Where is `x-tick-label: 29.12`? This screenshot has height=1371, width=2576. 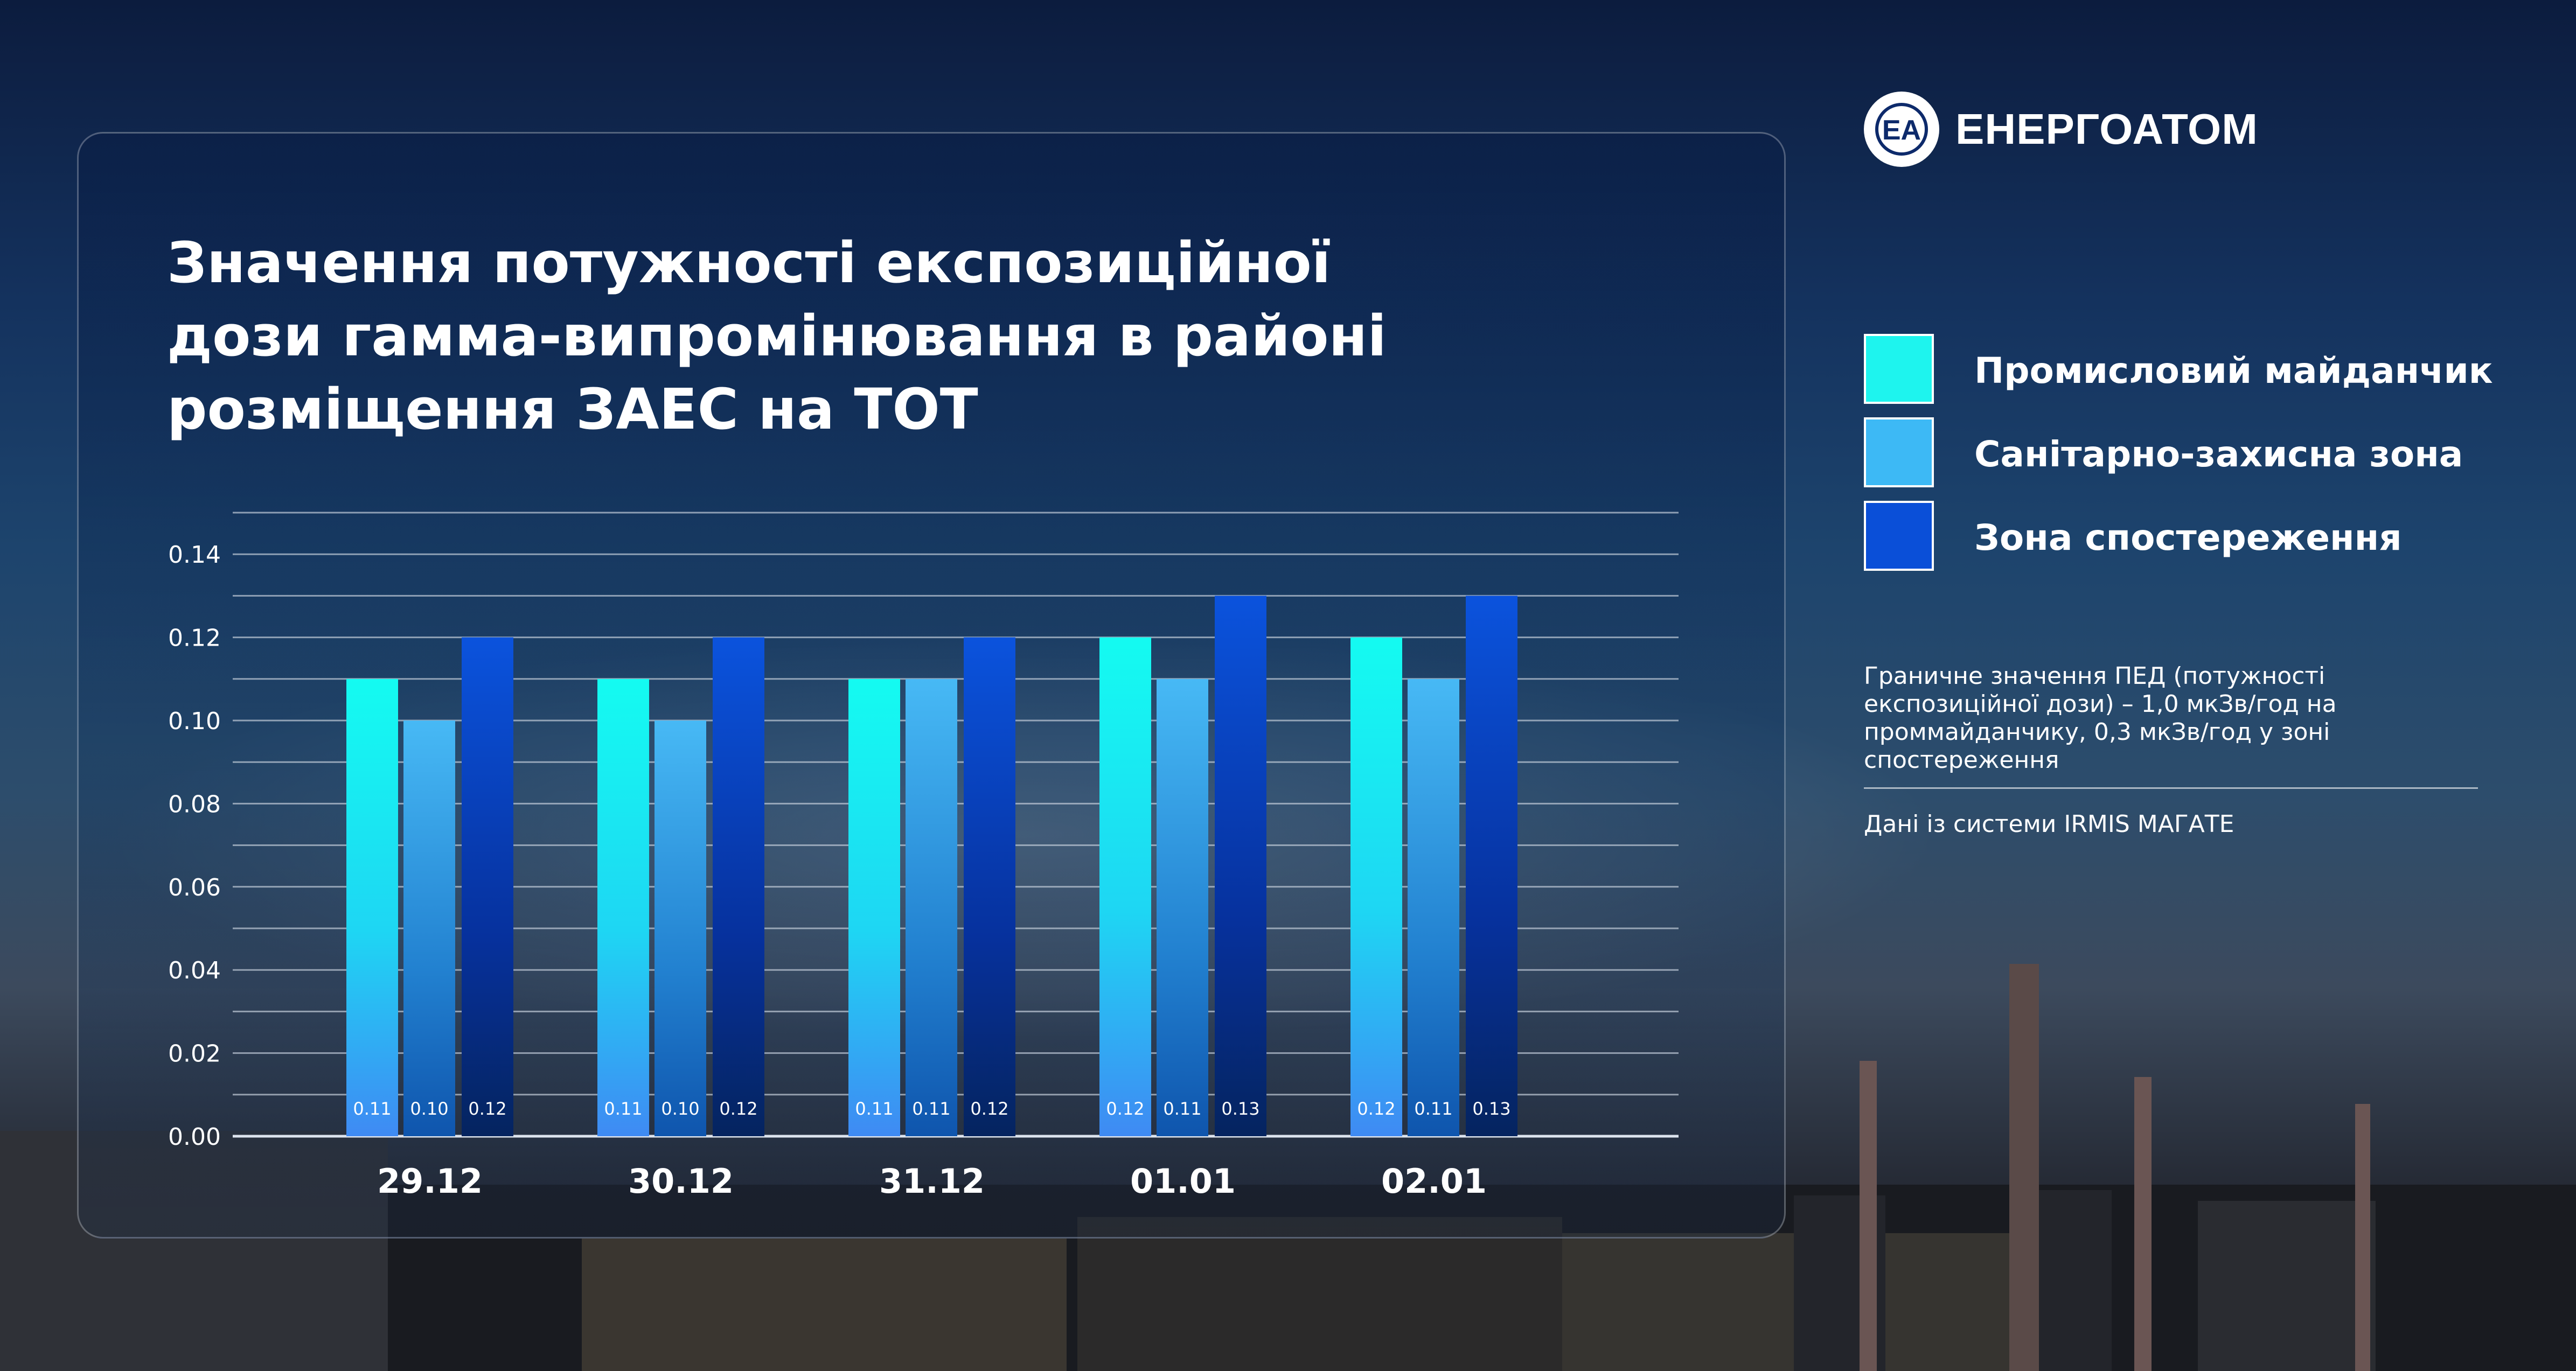
x-tick-label: 29.12 is located at coordinates (430, 1181).